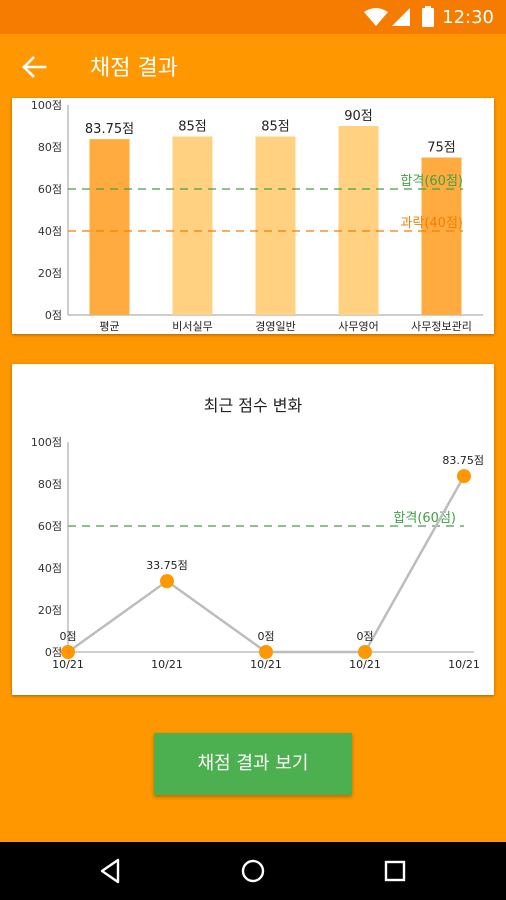  Describe the element at coordinates (275, 326) in the screenshot. I see `x-tick-label: 경영일반` at that location.